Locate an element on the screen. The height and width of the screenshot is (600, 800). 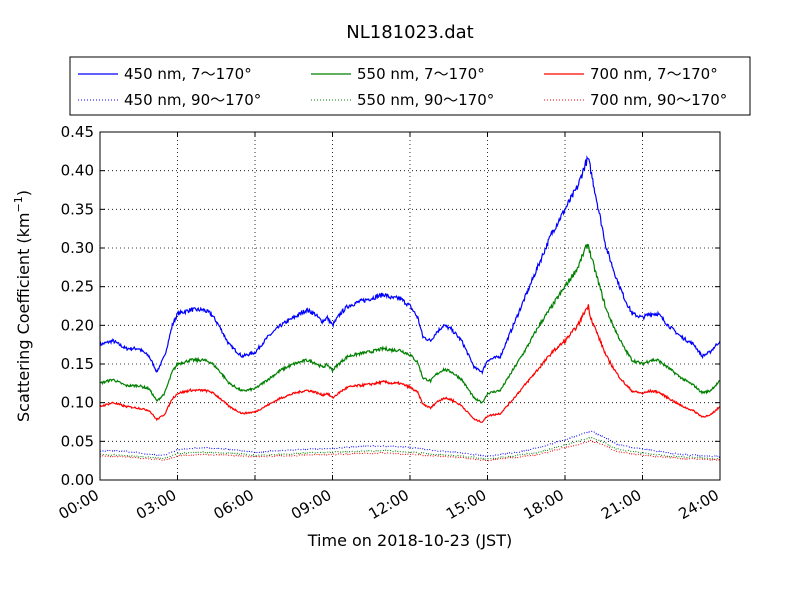
y-axis-label: Scattering Coefficient (km−1) is located at coordinates (22, 306).